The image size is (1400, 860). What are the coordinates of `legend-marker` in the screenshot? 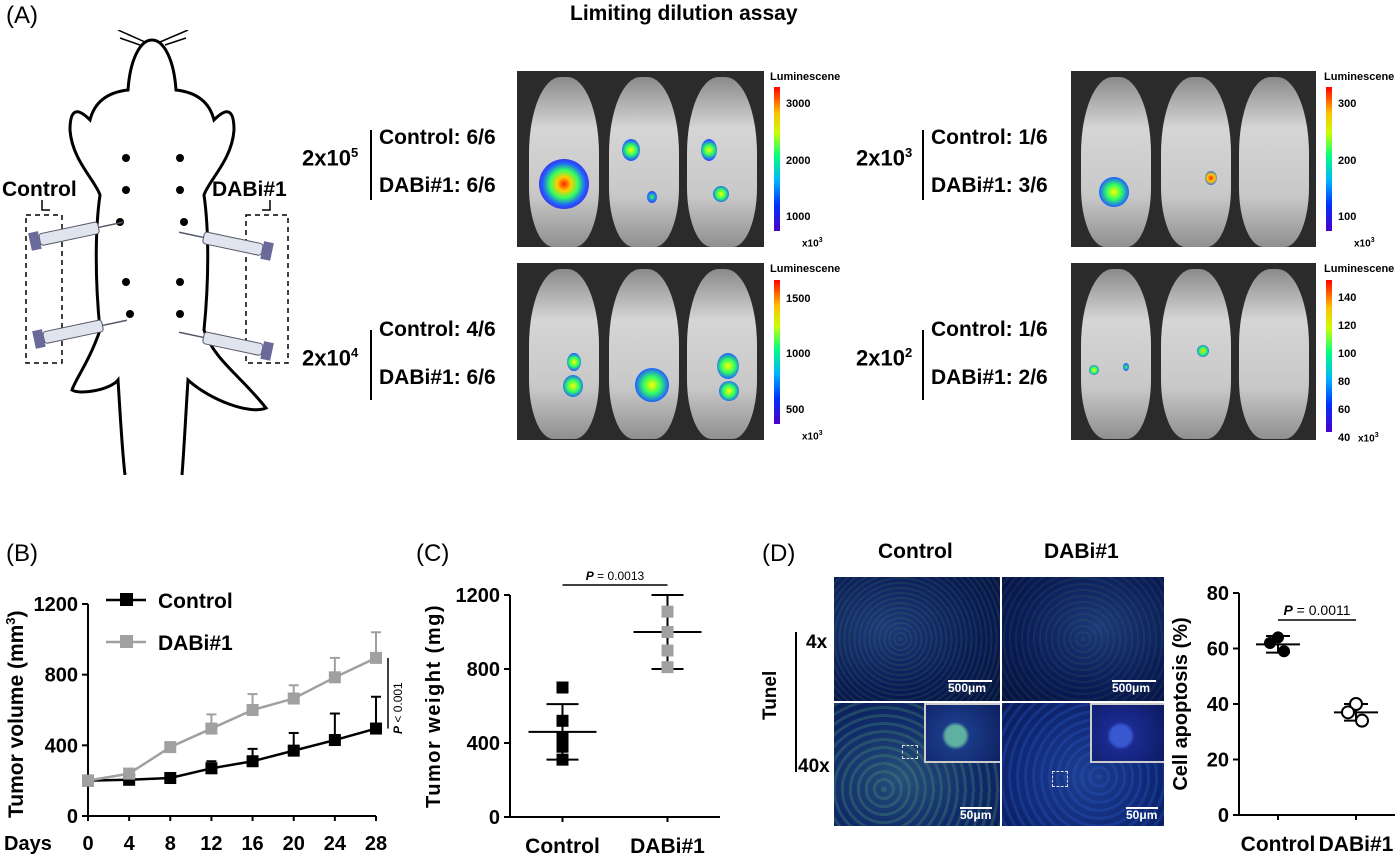 It's located at (126, 641).